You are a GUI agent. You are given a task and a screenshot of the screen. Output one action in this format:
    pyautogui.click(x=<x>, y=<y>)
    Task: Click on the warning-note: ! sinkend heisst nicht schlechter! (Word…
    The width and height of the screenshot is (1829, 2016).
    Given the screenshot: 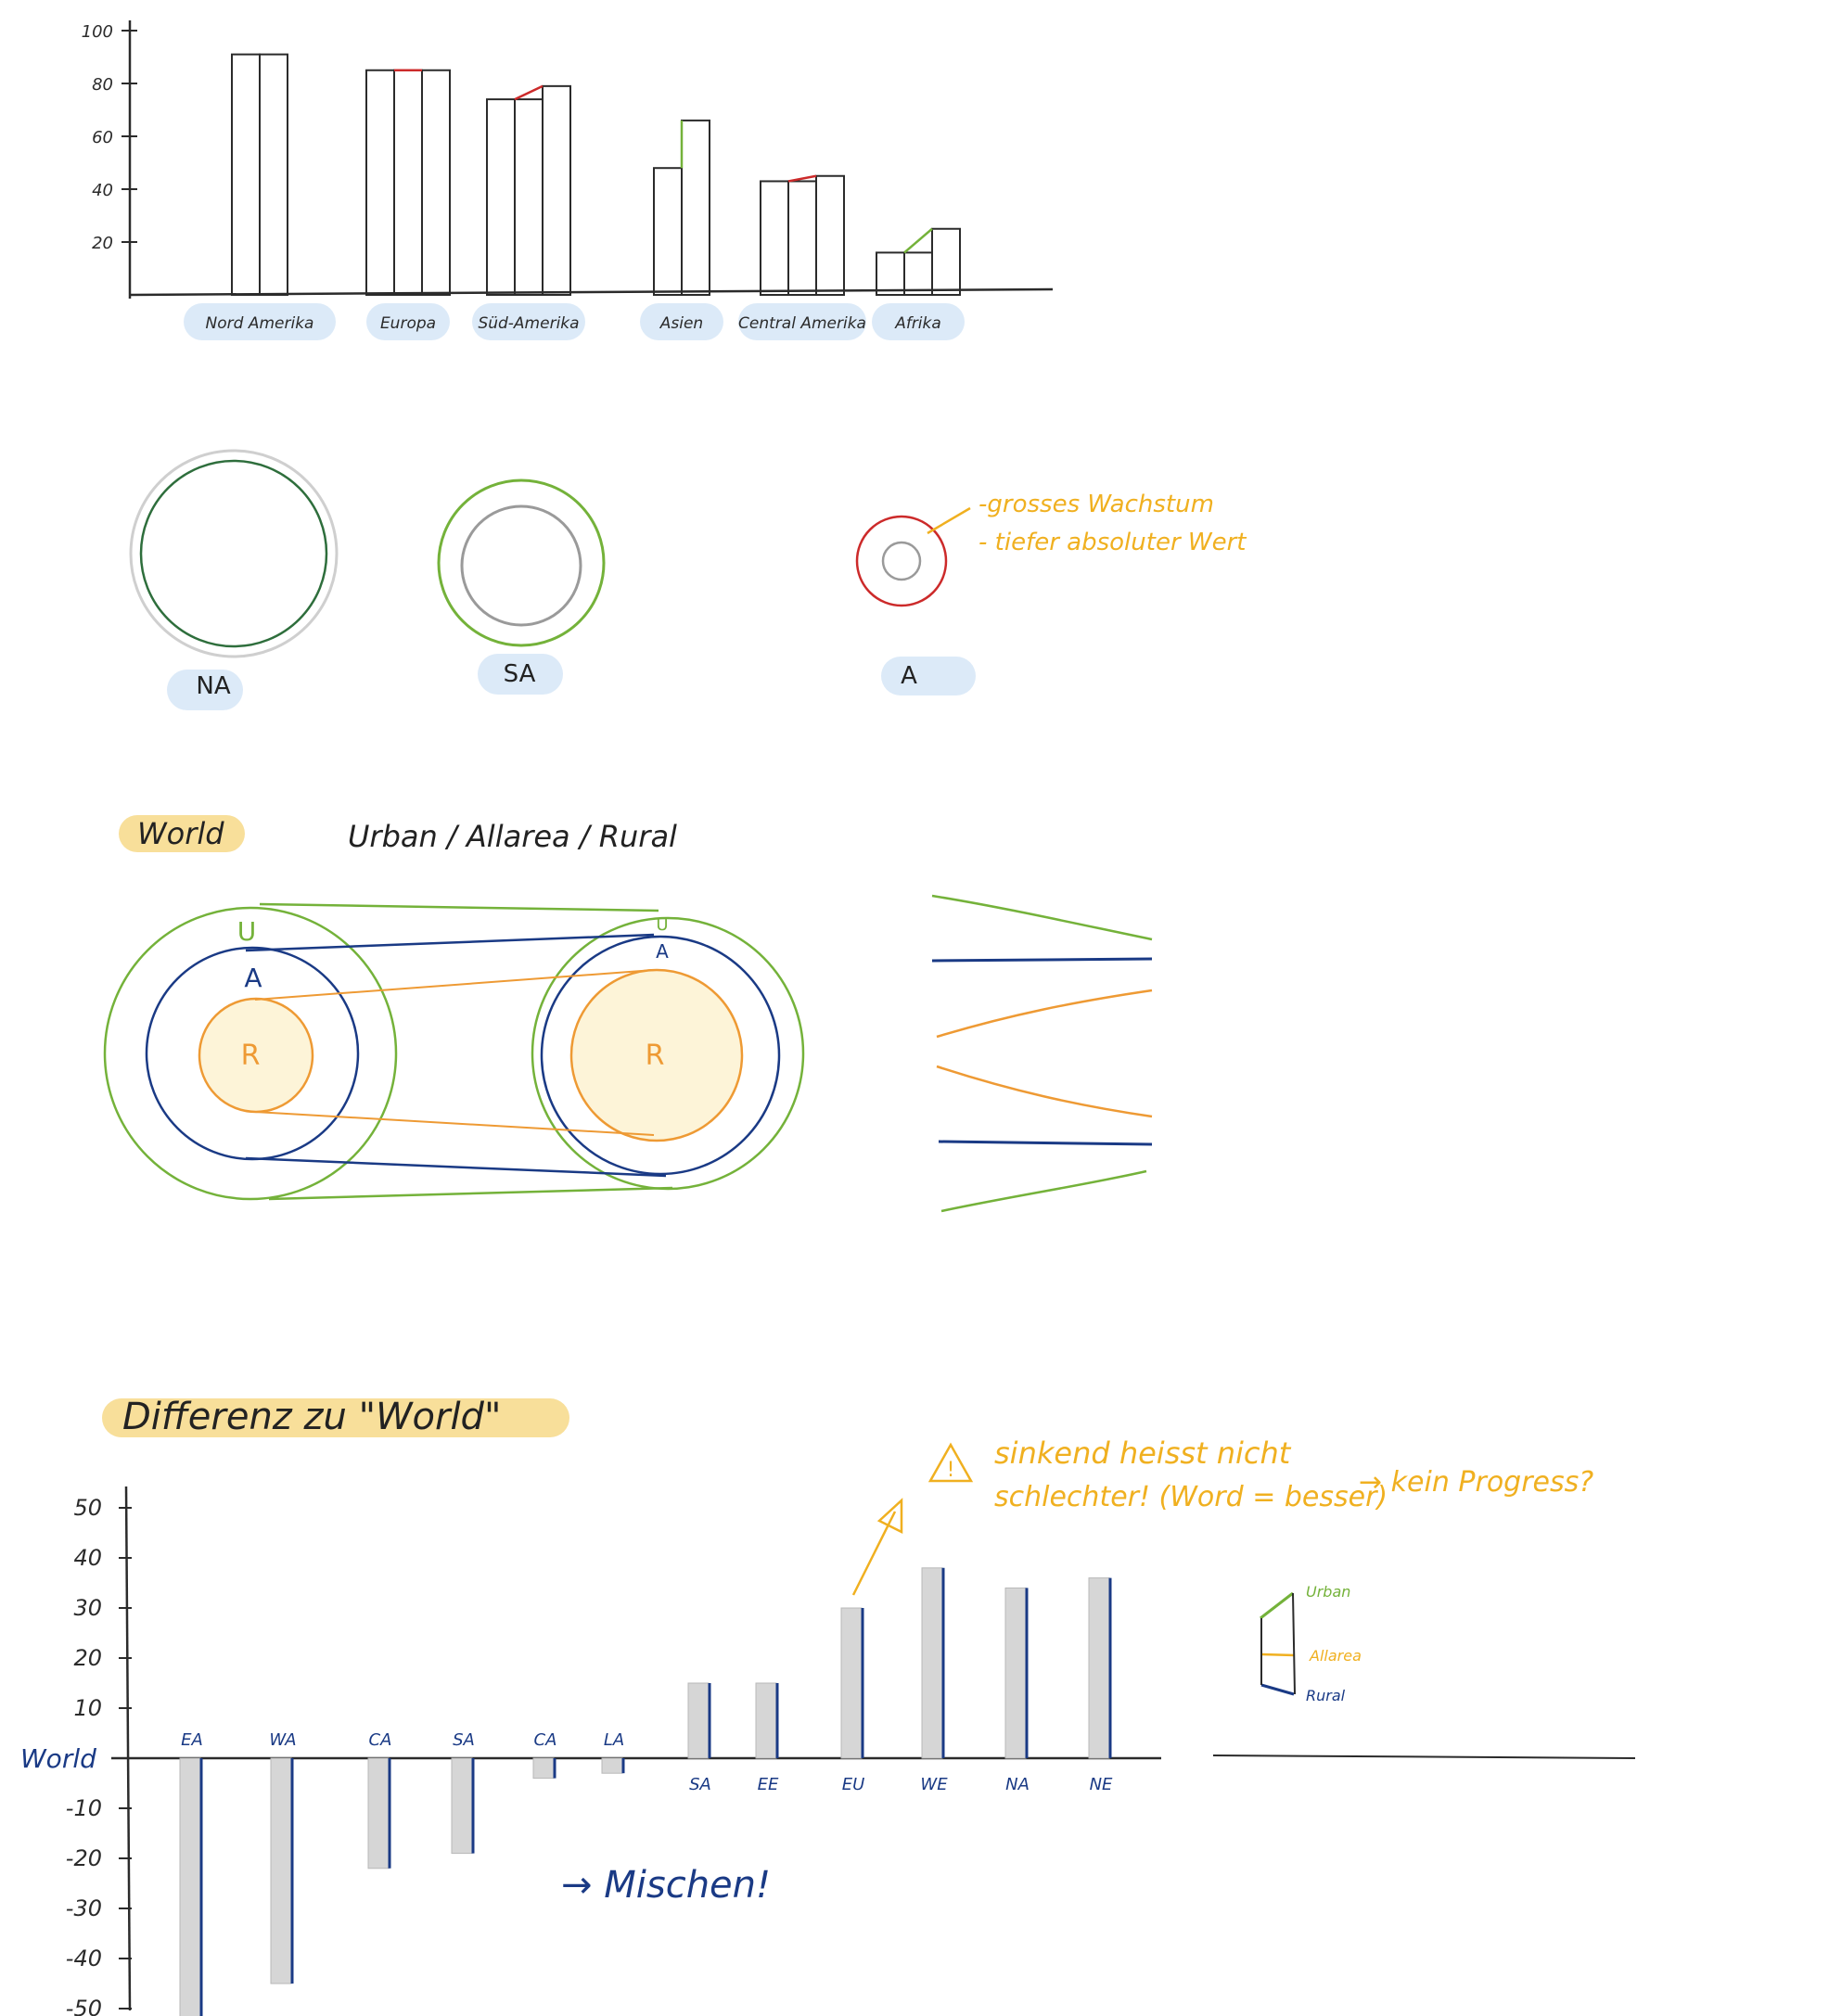 What is the action you would take?
    pyautogui.click(x=1222, y=1515)
    